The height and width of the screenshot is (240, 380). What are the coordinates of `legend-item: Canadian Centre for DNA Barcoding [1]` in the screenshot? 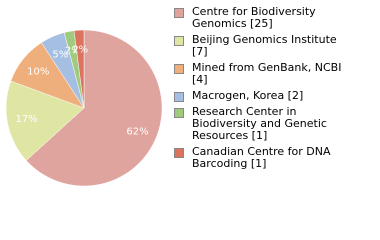 It's located at (274, 158).